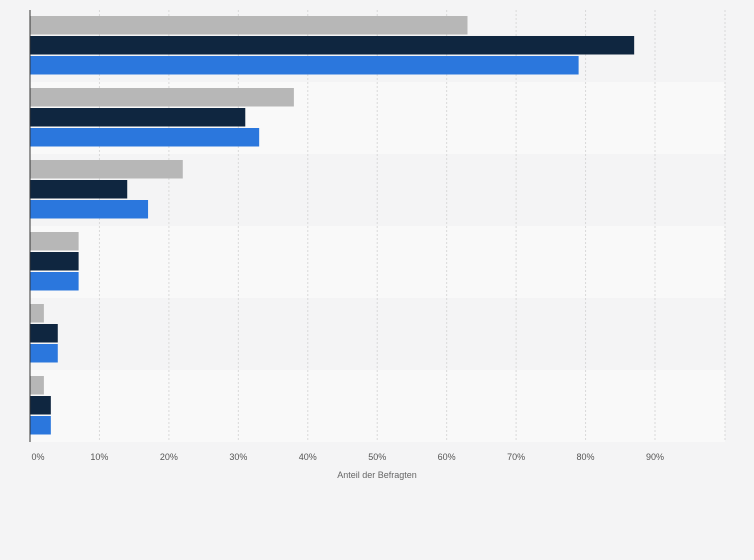  Describe the element at coordinates (377, 457) in the screenshot. I see `x-tick-label-50: 50%` at that location.